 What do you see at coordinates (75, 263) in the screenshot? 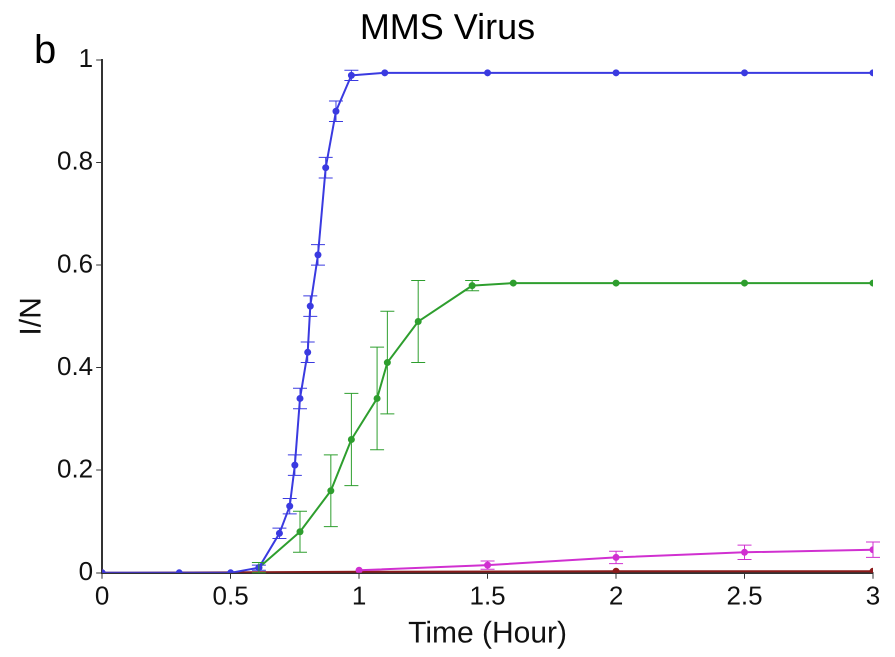
I see `y-tick-label: 0.6` at bounding box center [75, 263].